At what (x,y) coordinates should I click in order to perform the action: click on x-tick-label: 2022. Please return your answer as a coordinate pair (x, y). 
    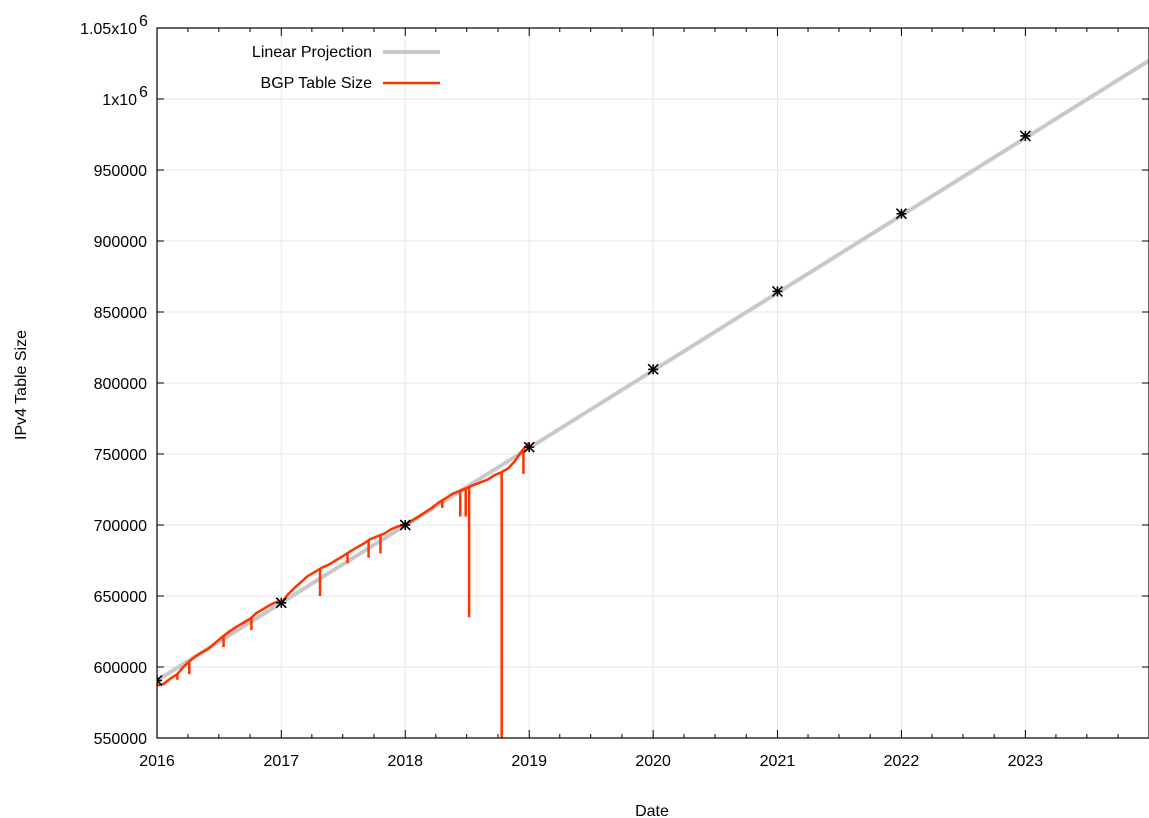
    Looking at the image, I should click on (902, 761).